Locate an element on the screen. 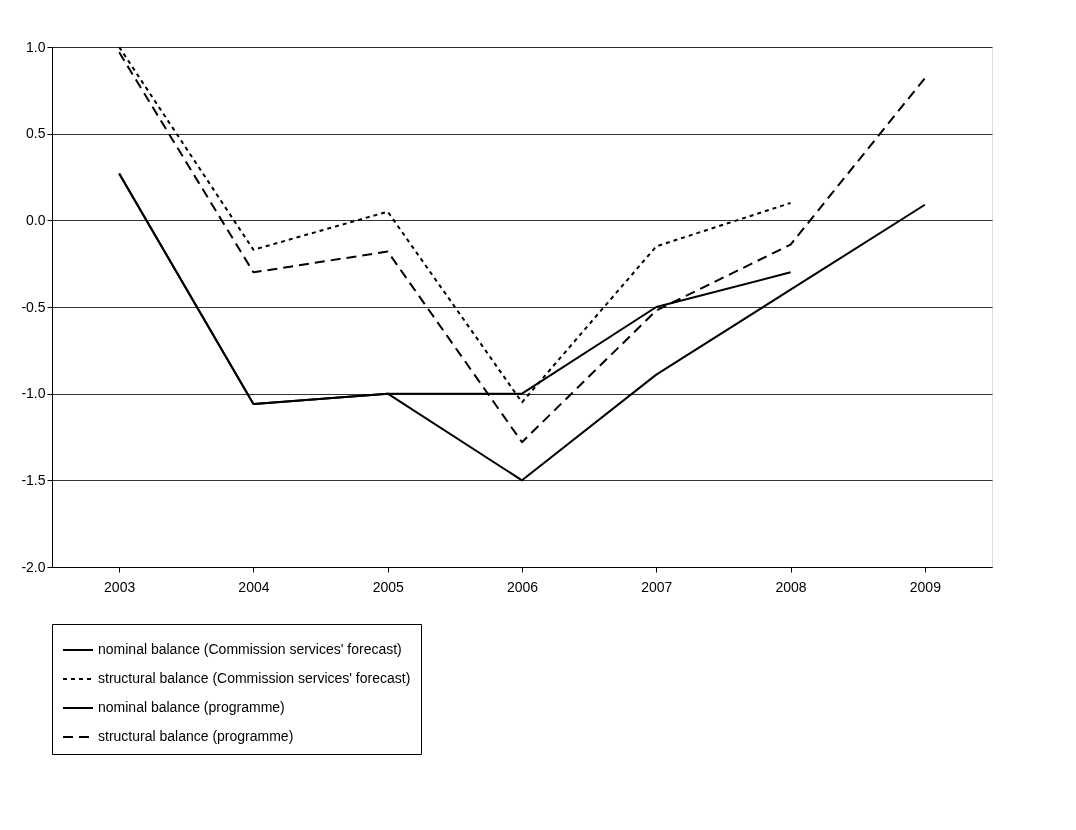 Image resolution: width=1076 pixels, height=830 pixels. y-tick-label: 0.0 is located at coordinates (36, 219).